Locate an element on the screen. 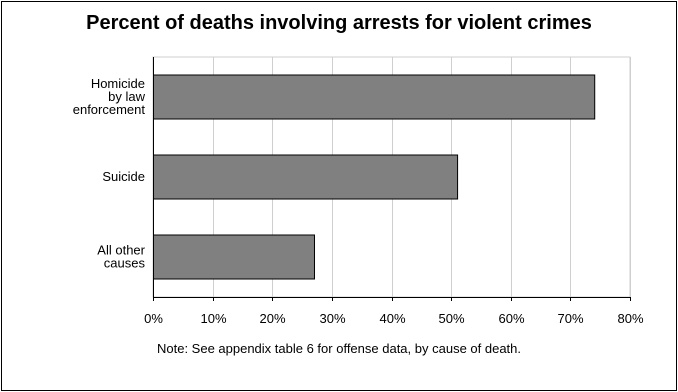  category-label: Homicide by law enforcement is located at coordinates (109, 96).